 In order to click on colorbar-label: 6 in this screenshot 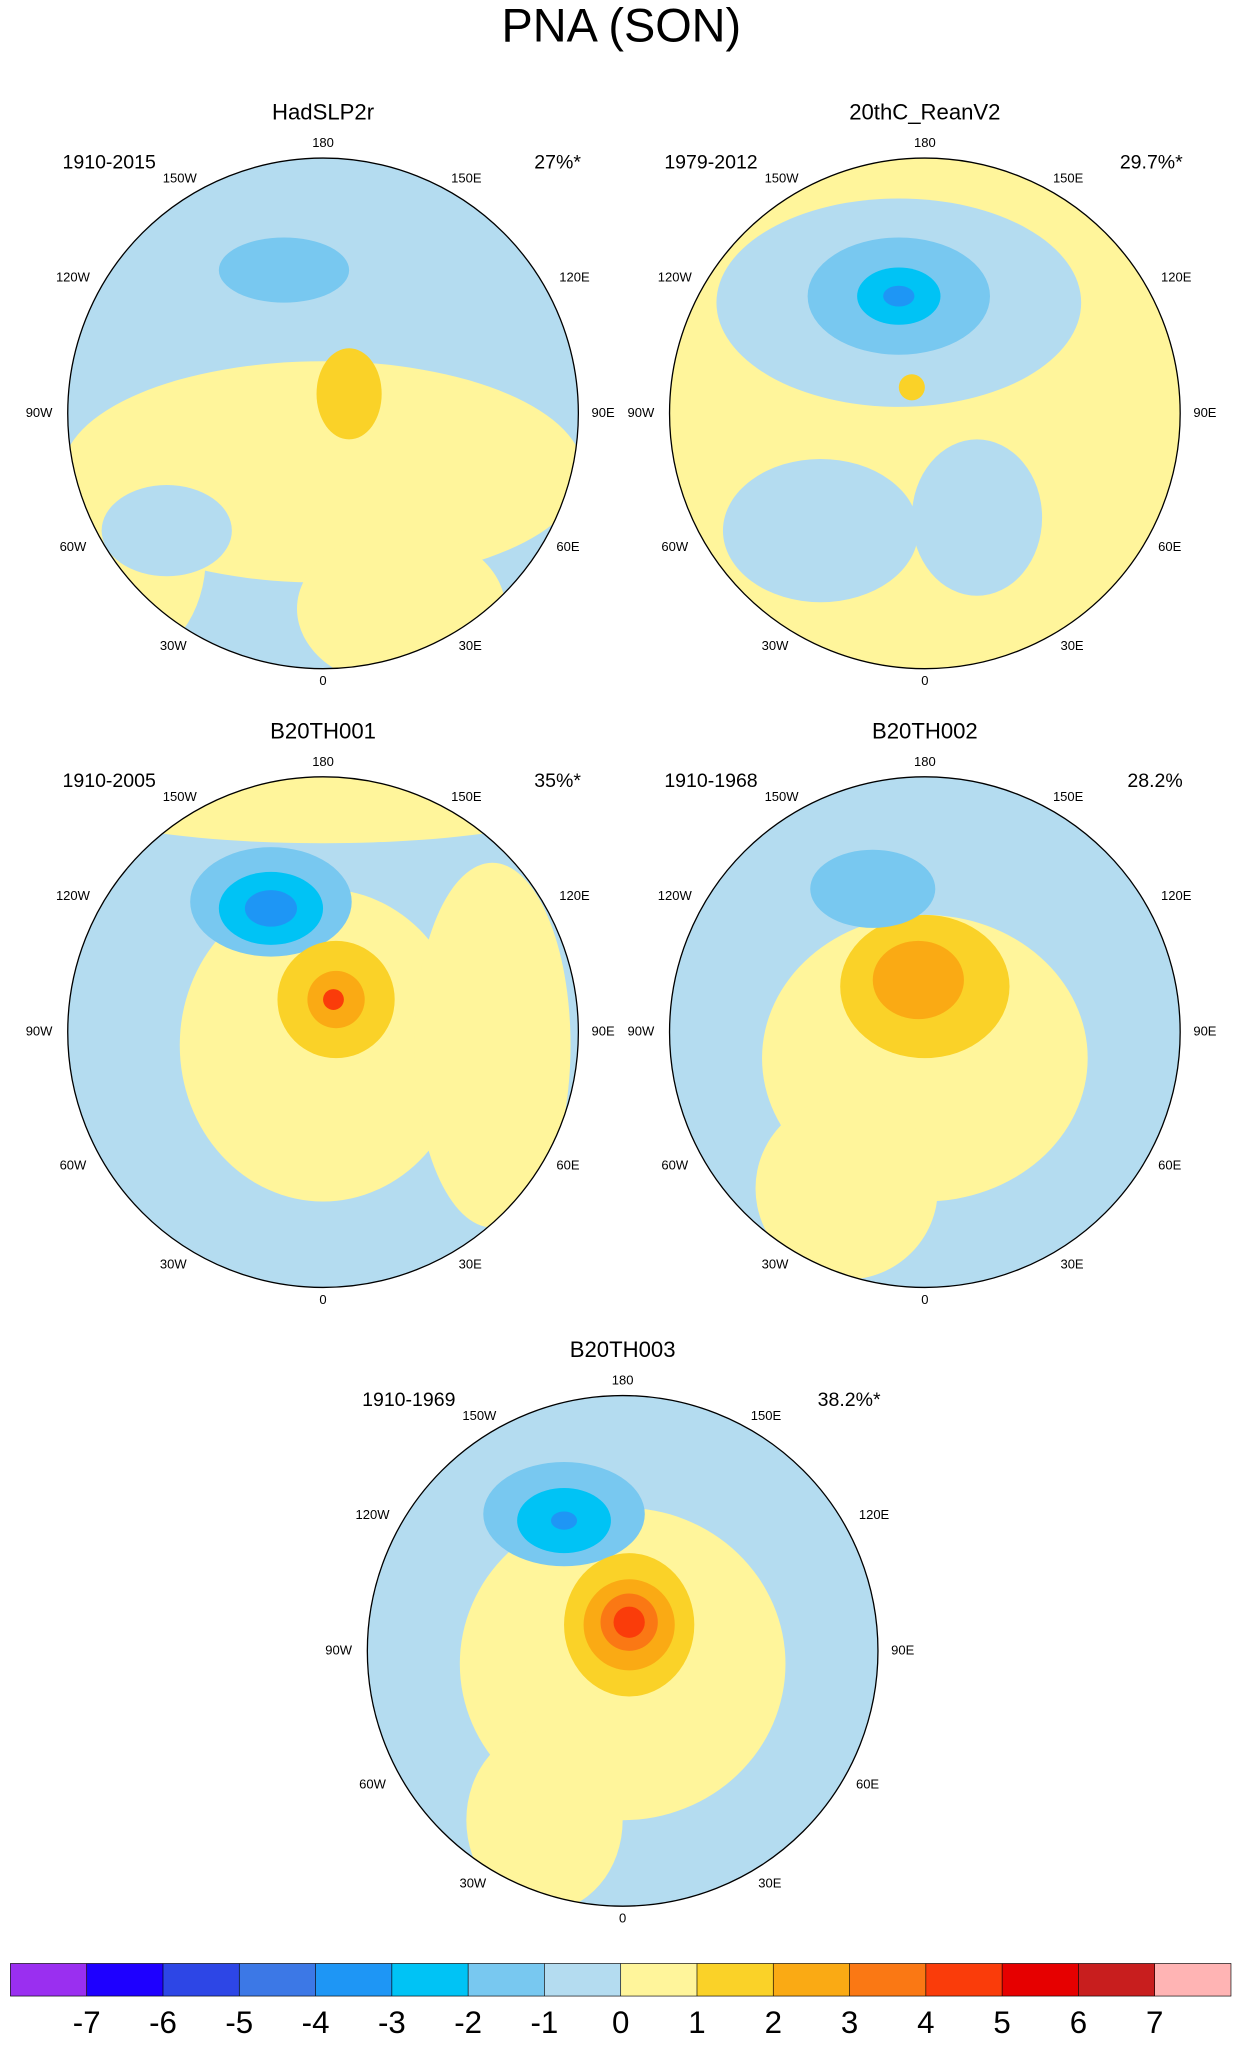, I will do `click(1078, 2022)`.